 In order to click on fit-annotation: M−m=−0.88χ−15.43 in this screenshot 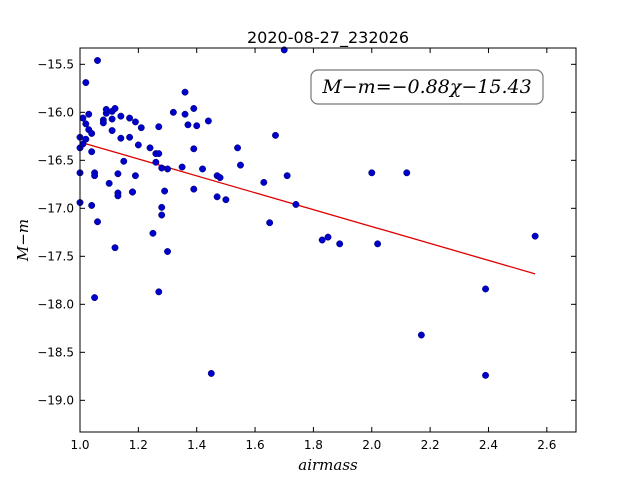, I will do `click(427, 87)`.